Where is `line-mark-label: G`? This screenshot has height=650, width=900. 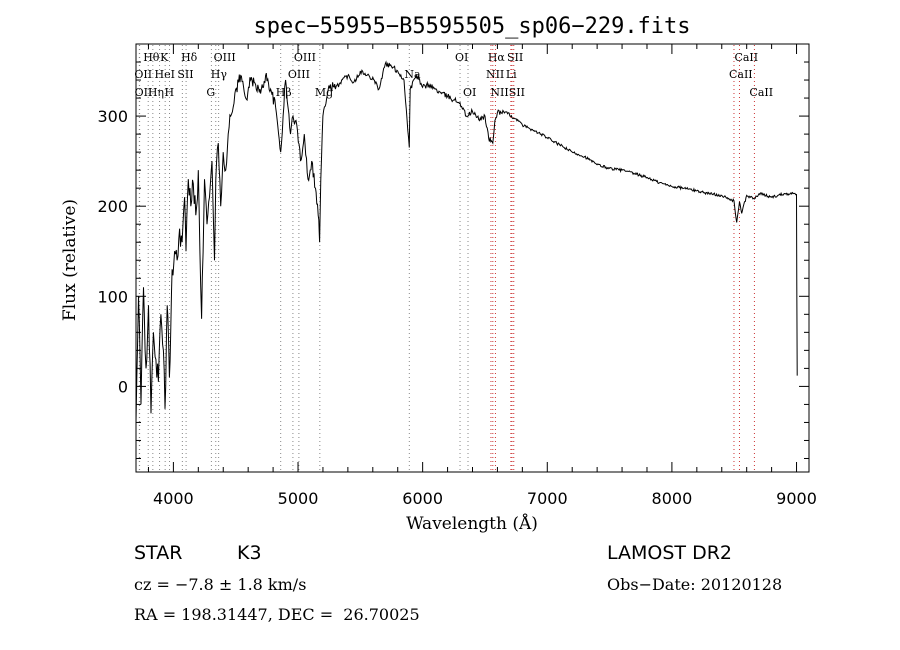
line-mark-label: G is located at coordinates (210, 92).